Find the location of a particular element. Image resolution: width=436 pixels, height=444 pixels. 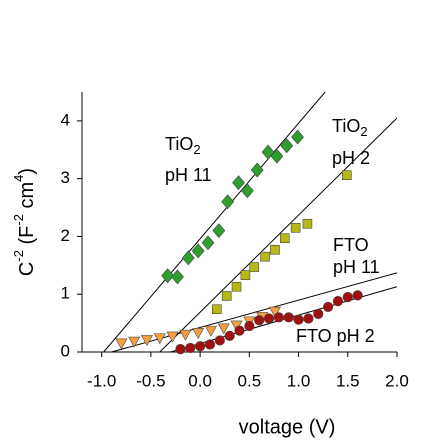

annotation-part: pH 2 is located at coordinates (351, 158).